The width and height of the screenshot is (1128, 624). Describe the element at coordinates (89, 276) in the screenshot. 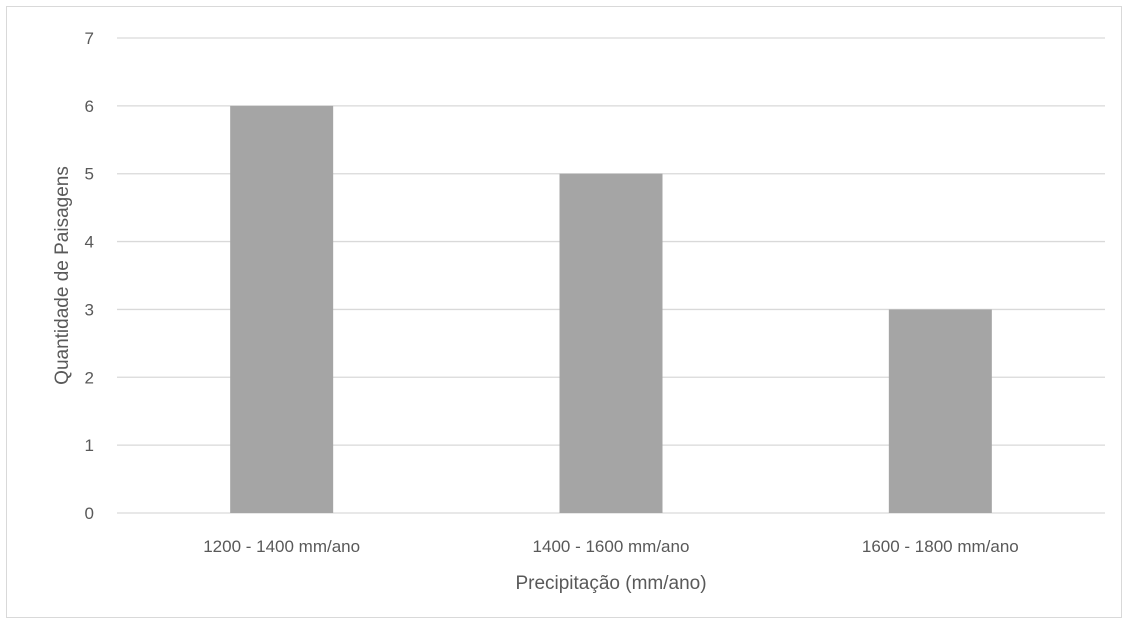

I see `y-tick-labels: 0 1 2 3 4 5 6 7` at that location.